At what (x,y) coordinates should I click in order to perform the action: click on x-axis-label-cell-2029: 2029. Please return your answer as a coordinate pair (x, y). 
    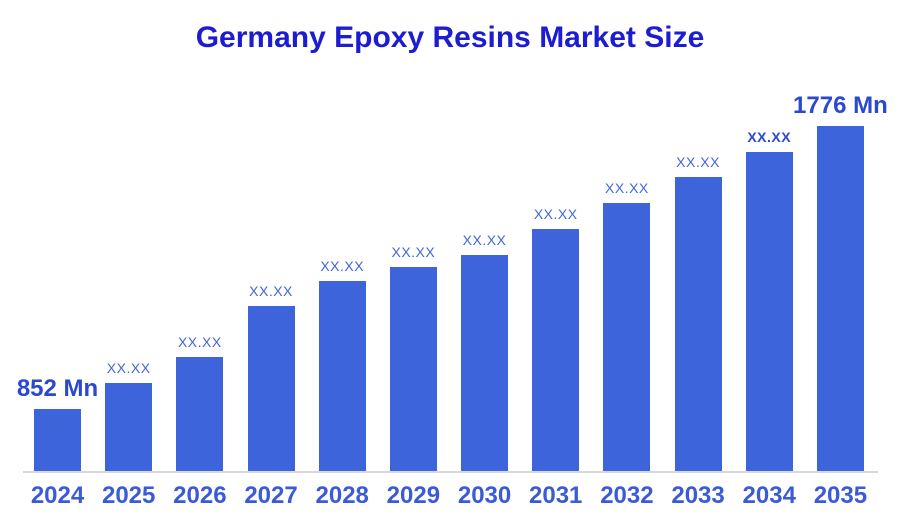
    Looking at the image, I should click on (413, 495).